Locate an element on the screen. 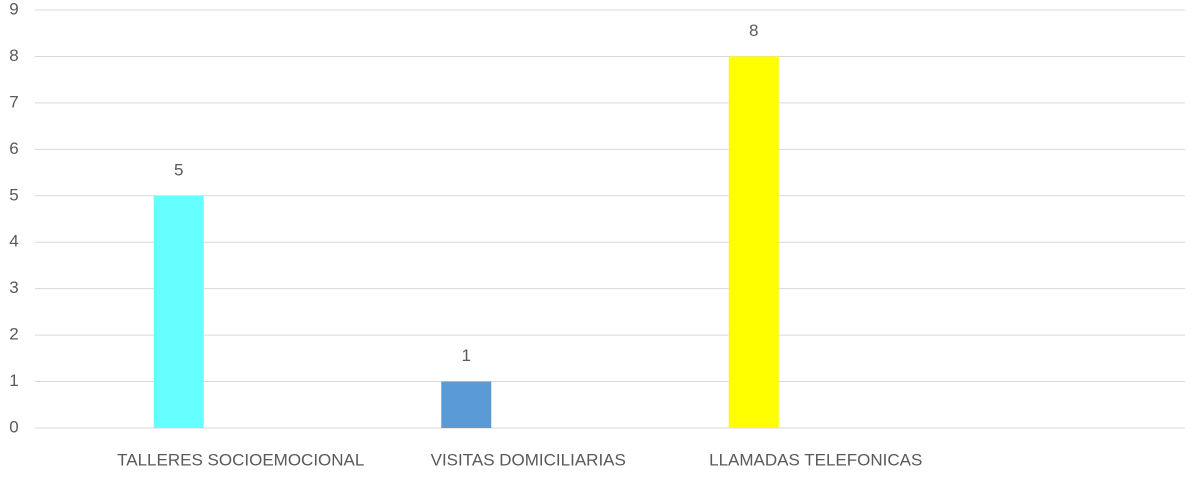  x-tick-label: LLAMADAS TELEFONICAS is located at coordinates (815, 459).